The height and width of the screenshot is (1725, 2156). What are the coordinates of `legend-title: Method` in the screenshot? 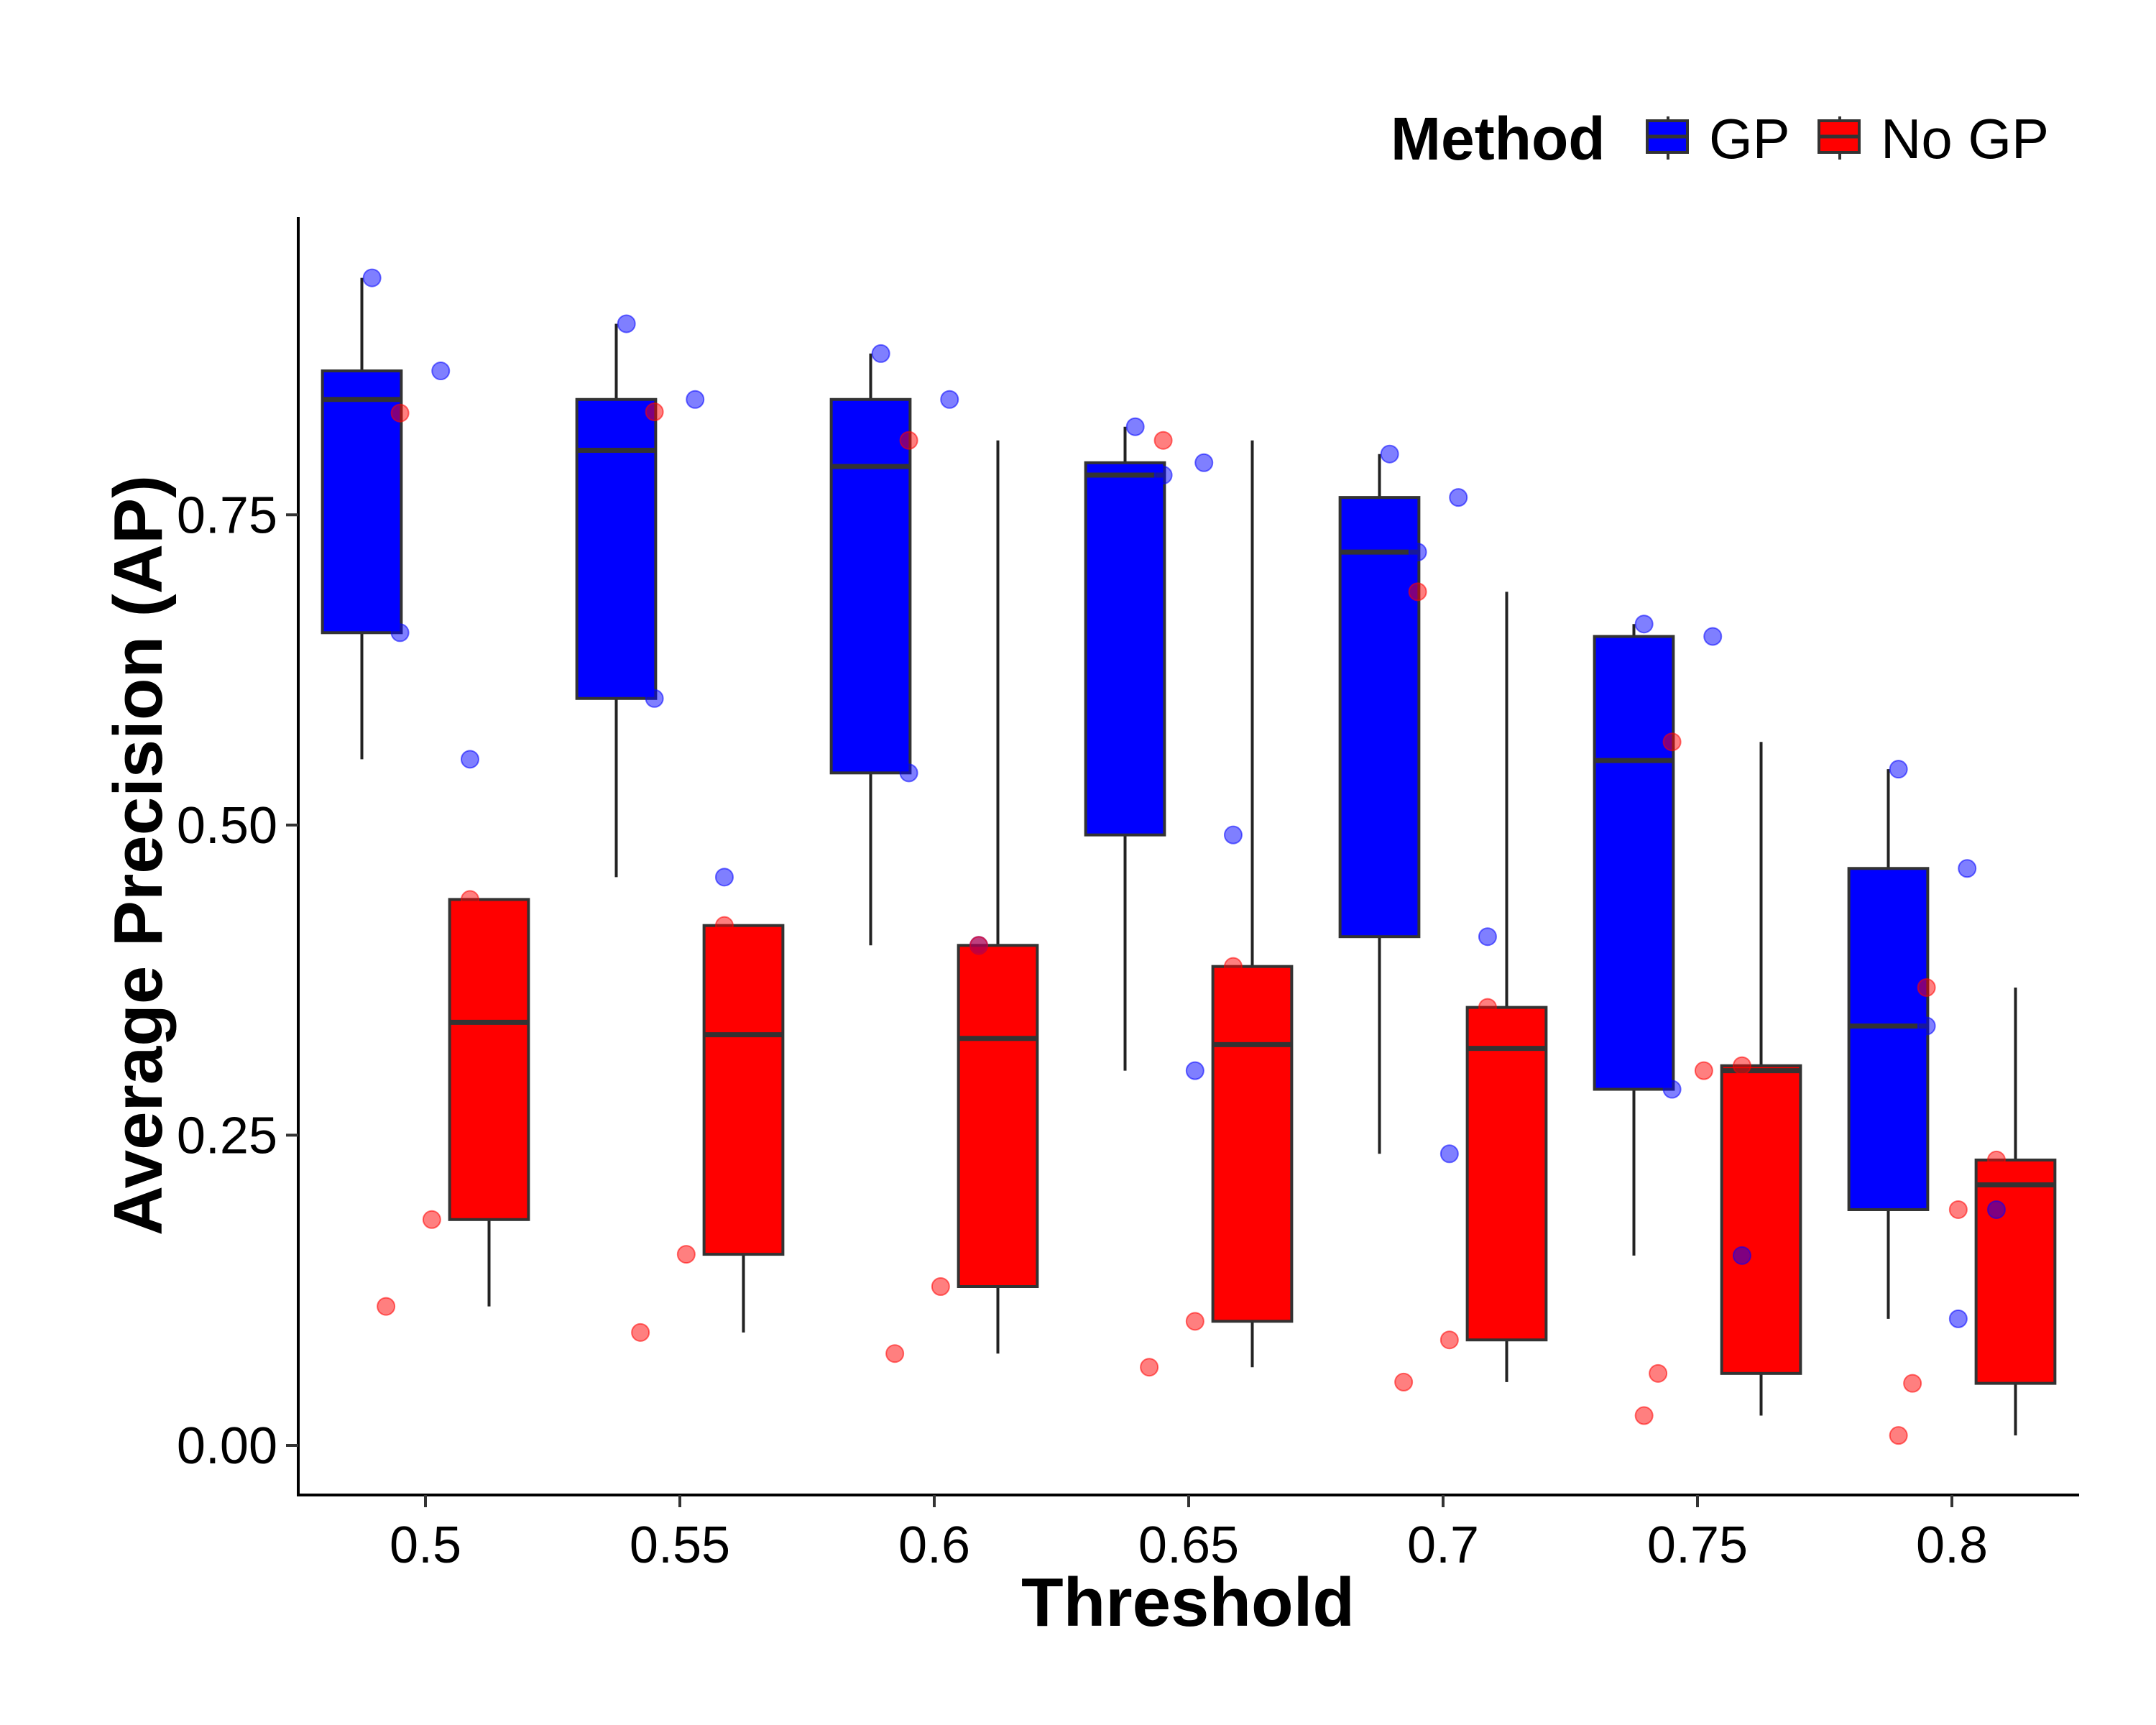 It's located at (1499, 138).